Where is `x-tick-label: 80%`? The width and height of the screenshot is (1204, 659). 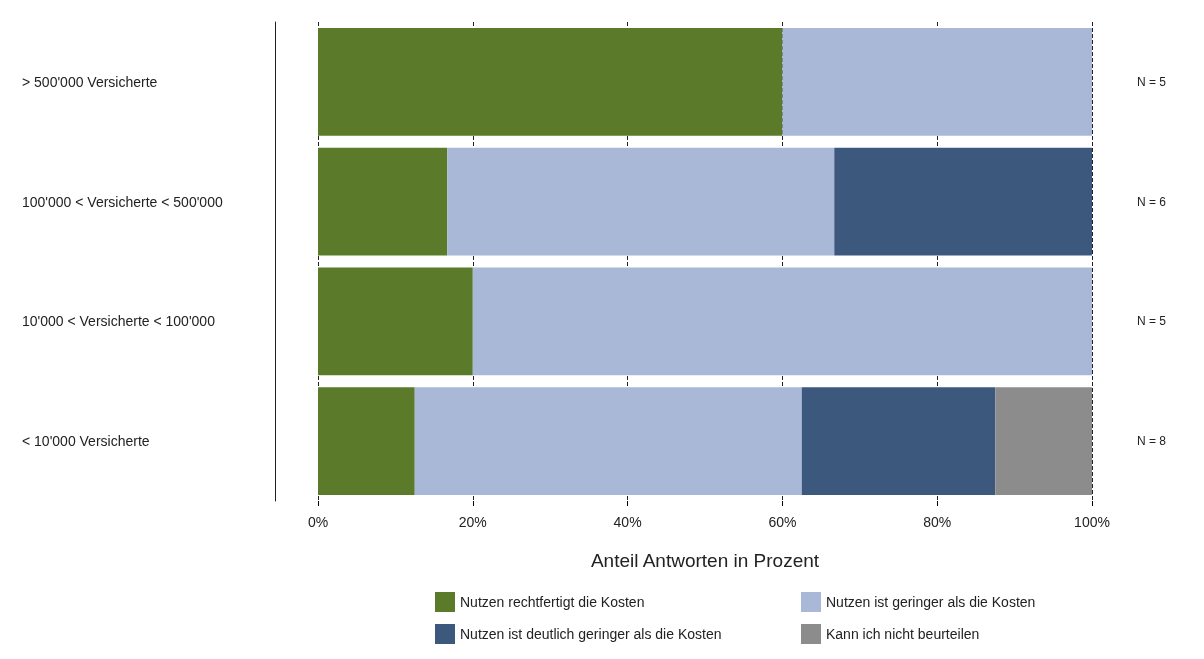
x-tick-label: 80% is located at coordinates (937, 522).